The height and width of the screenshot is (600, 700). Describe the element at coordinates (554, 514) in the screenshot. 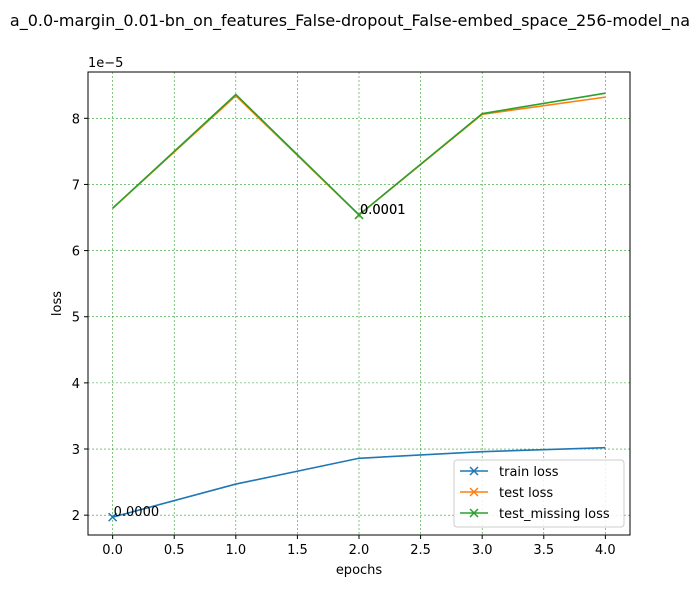

I see `legend-label: test_missing loss` at that location.